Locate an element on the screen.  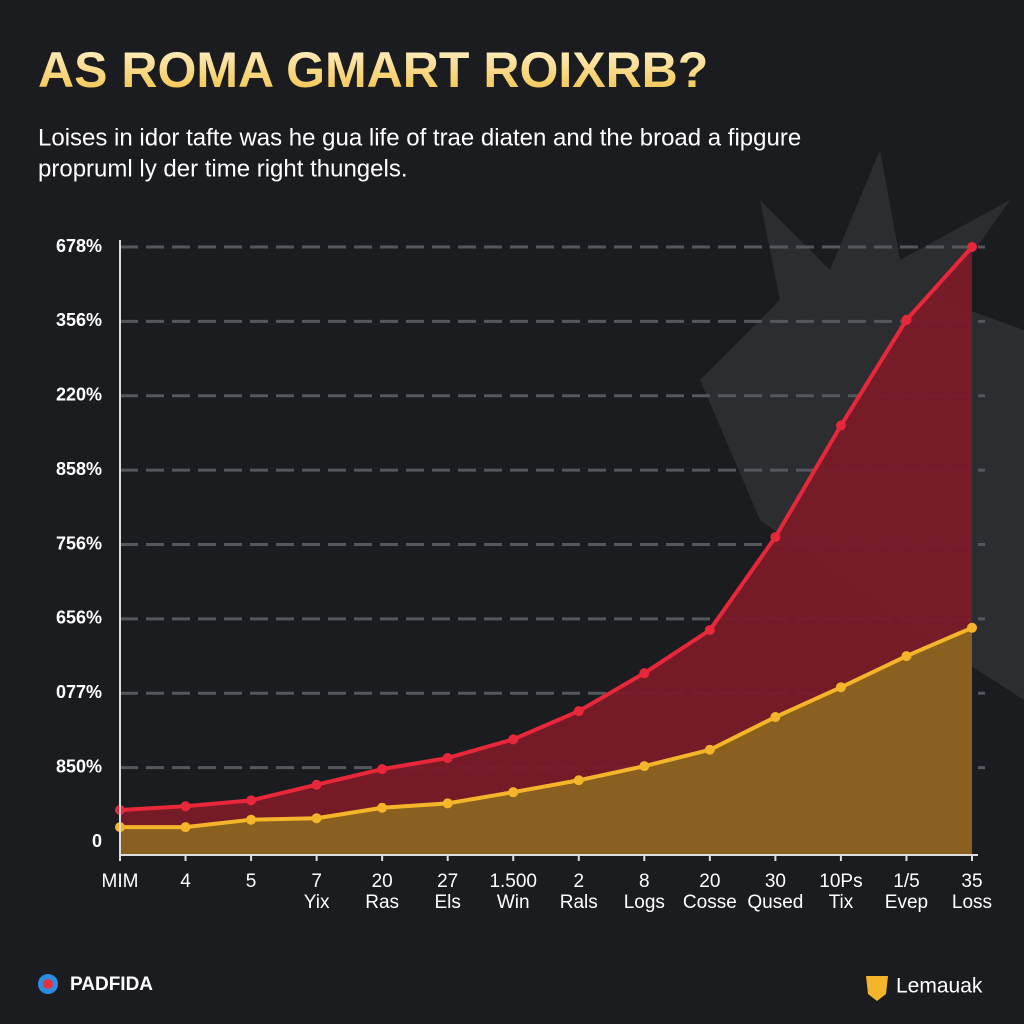
x-tick-sublabel: Yix is located at coordinates (317, 902).